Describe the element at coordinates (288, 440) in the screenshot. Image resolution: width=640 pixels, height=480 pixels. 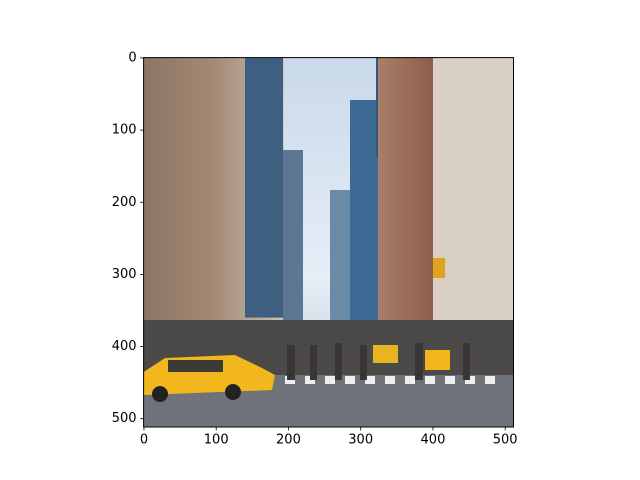
I see `x-tick-label: 200` at that location.